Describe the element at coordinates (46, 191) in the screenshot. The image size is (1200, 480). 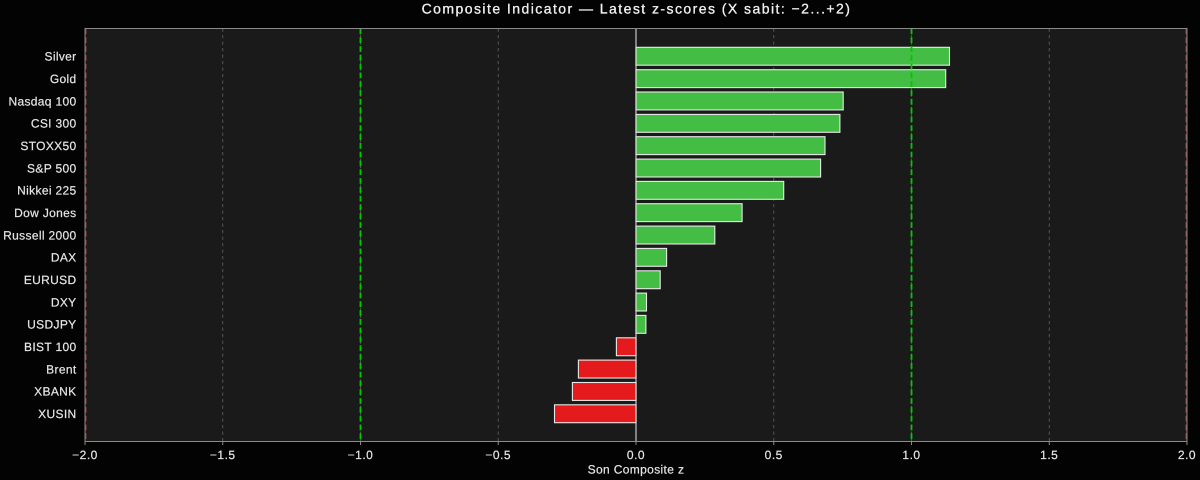
I see `svg-text: Nikkei 225` at that location.